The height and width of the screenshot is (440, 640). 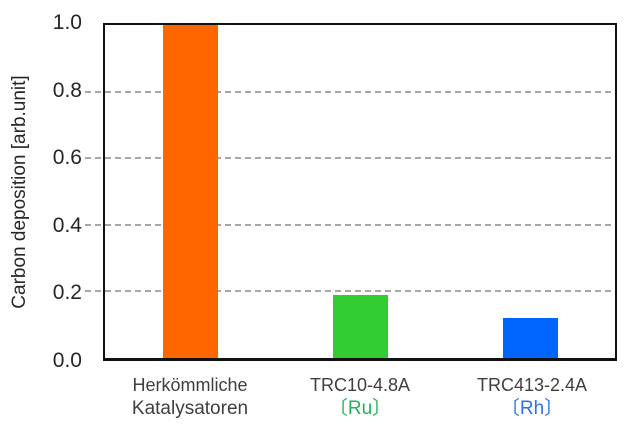 What do you see at coordinates (360, 291) in the screenshot?
I see `gridline-0.2` at bounding box center [360, 291].